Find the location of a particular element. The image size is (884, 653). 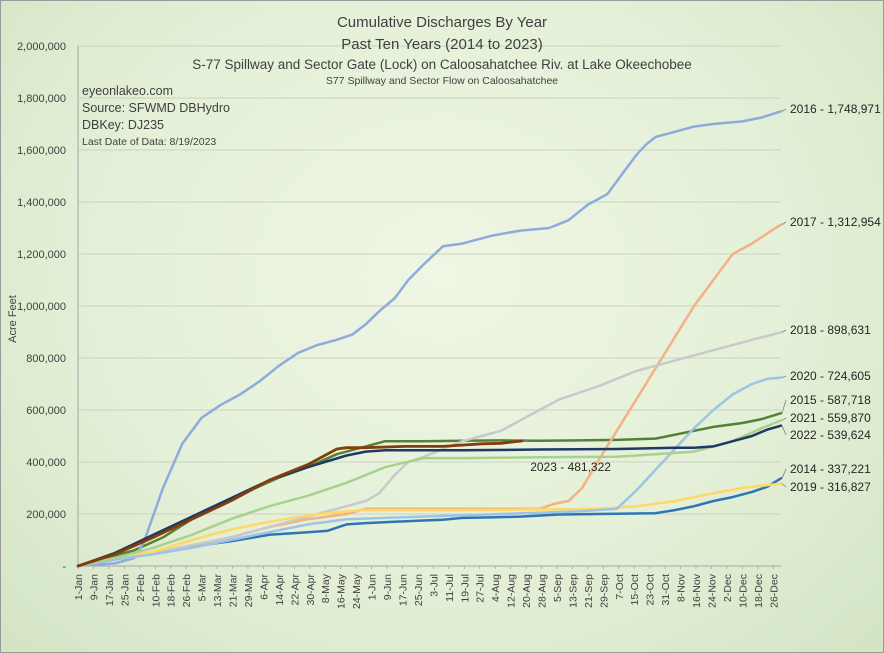

x-tick-label: 15-Oct is located at coordinates (635, 590).